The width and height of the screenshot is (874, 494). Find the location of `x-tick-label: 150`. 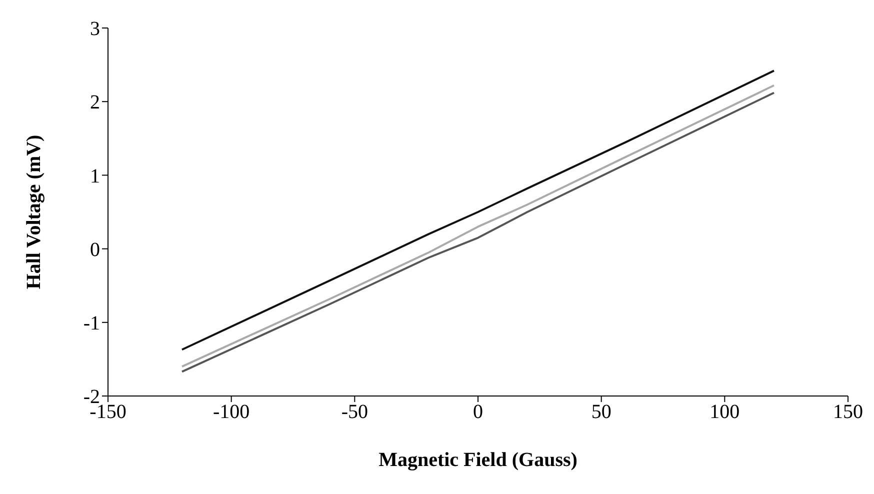

x-tick-label: 150 is located at coordinates (848, 412).